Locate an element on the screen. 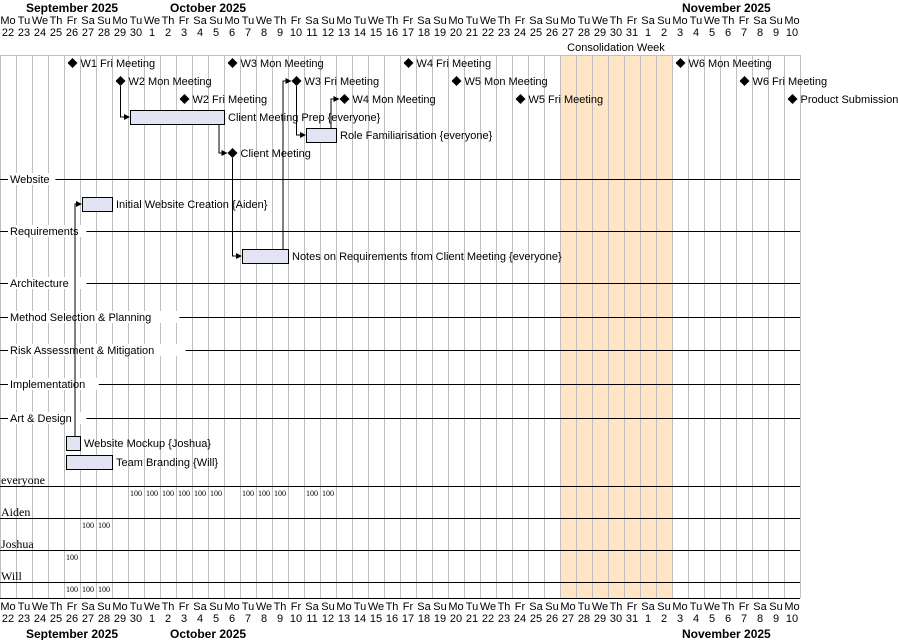  footer-day-number: 22 is located at coordinates (488, 619).